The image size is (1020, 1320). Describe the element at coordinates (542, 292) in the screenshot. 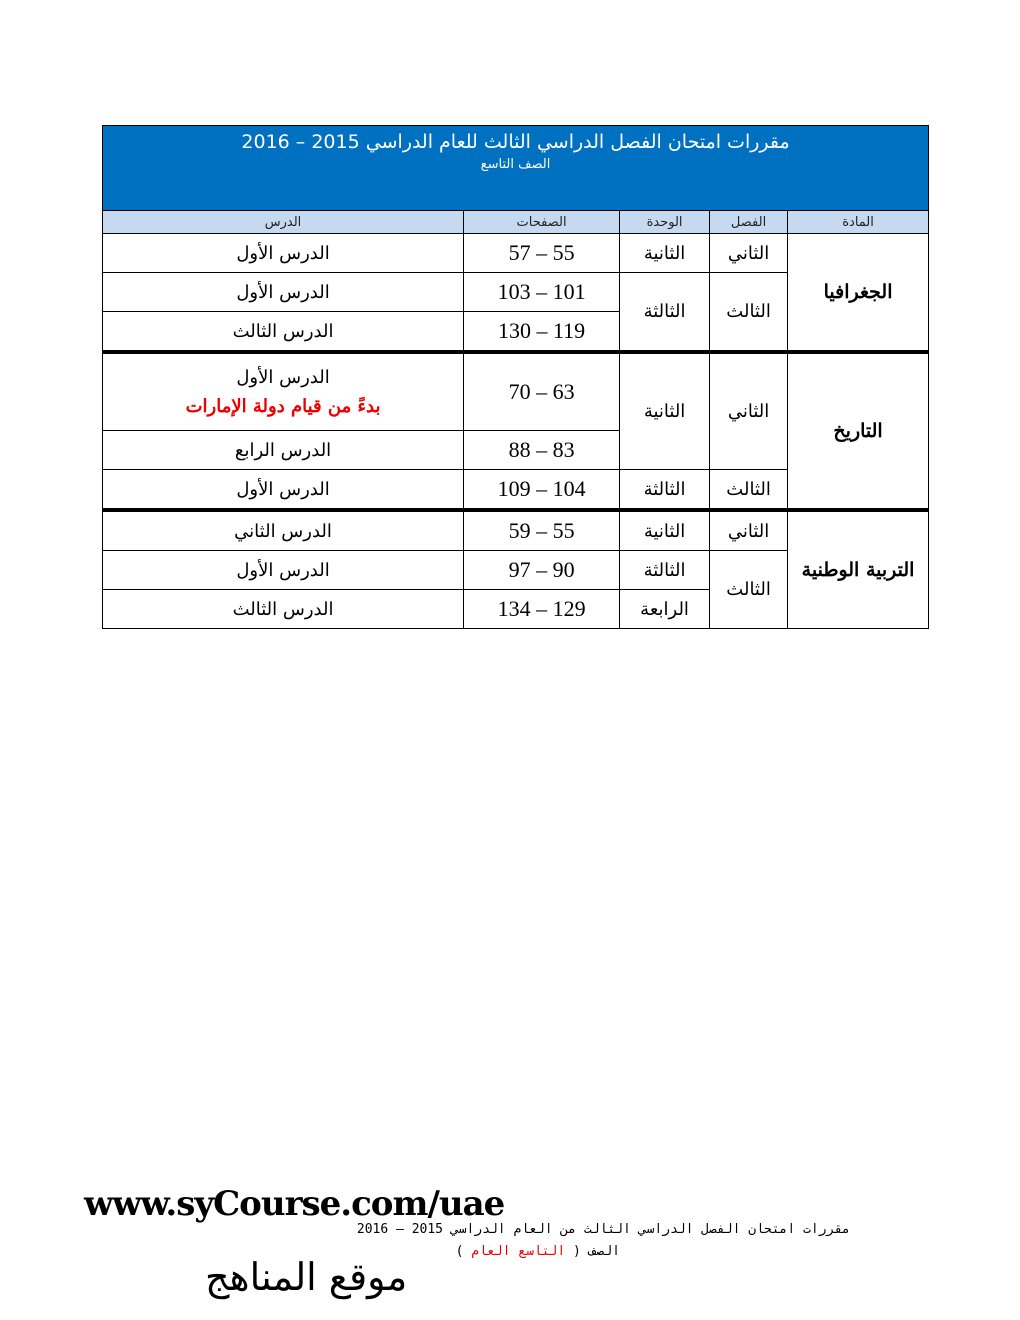

I see `pages-cell: 103 – 101` at that location.